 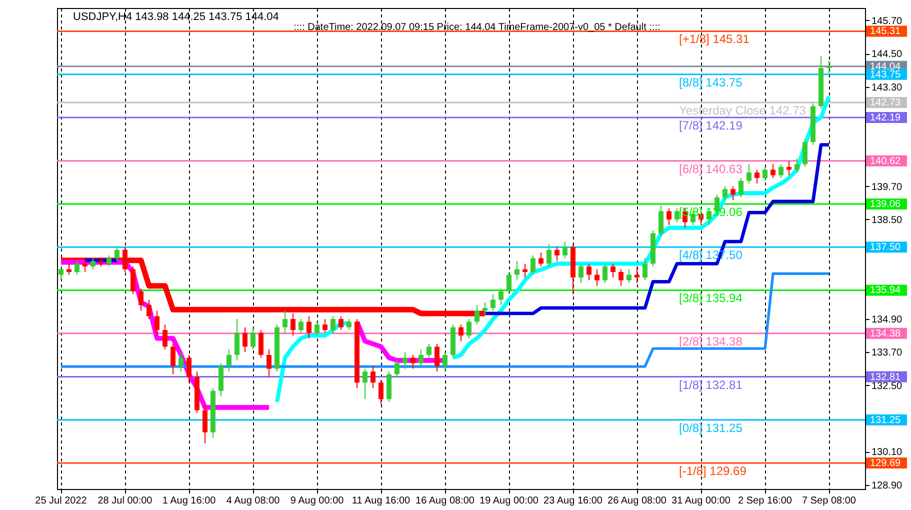 What do you see at coordinates (711, 125) in the screenshot?
I see `annotation: [7/8] 142.19` at bounding box center [711, 125].